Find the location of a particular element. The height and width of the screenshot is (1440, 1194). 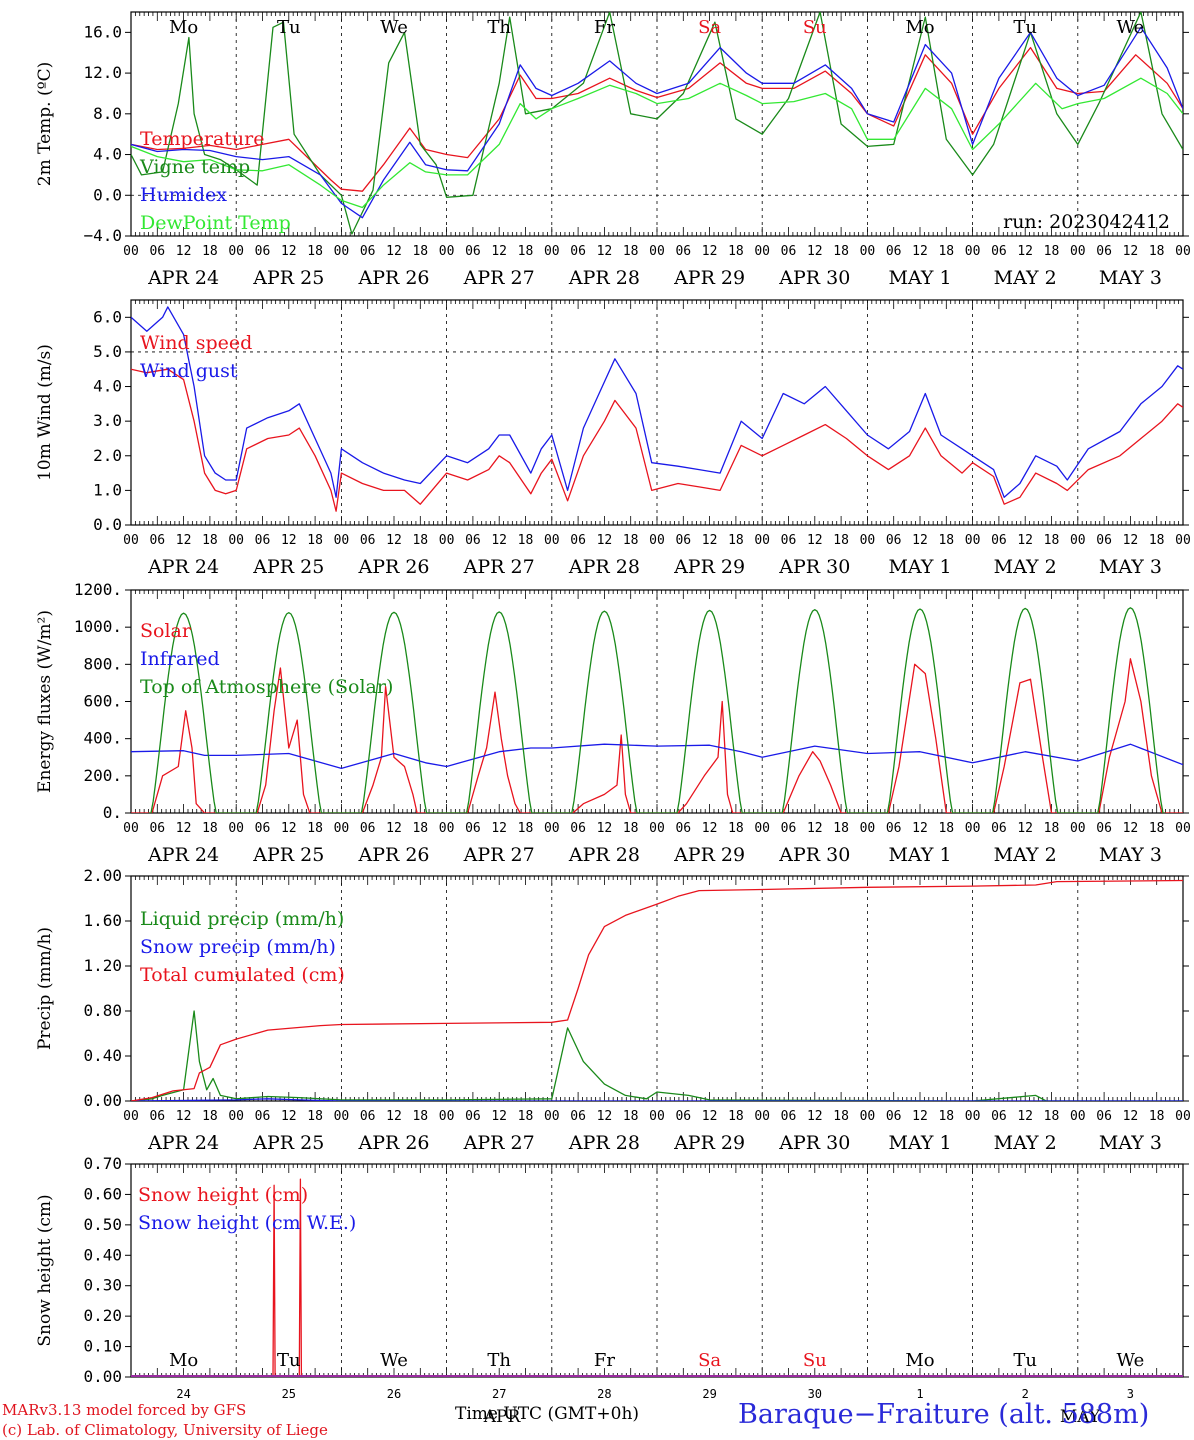

day-number-label: 30 is located at coordinates (815, 1394).